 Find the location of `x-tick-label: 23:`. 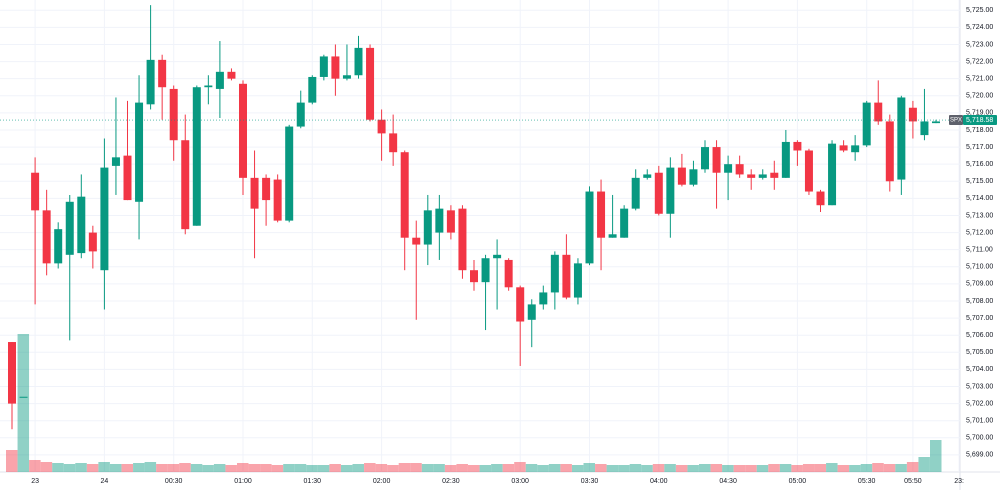

x-tick-label: 23: is located at coordinates (959, 481).